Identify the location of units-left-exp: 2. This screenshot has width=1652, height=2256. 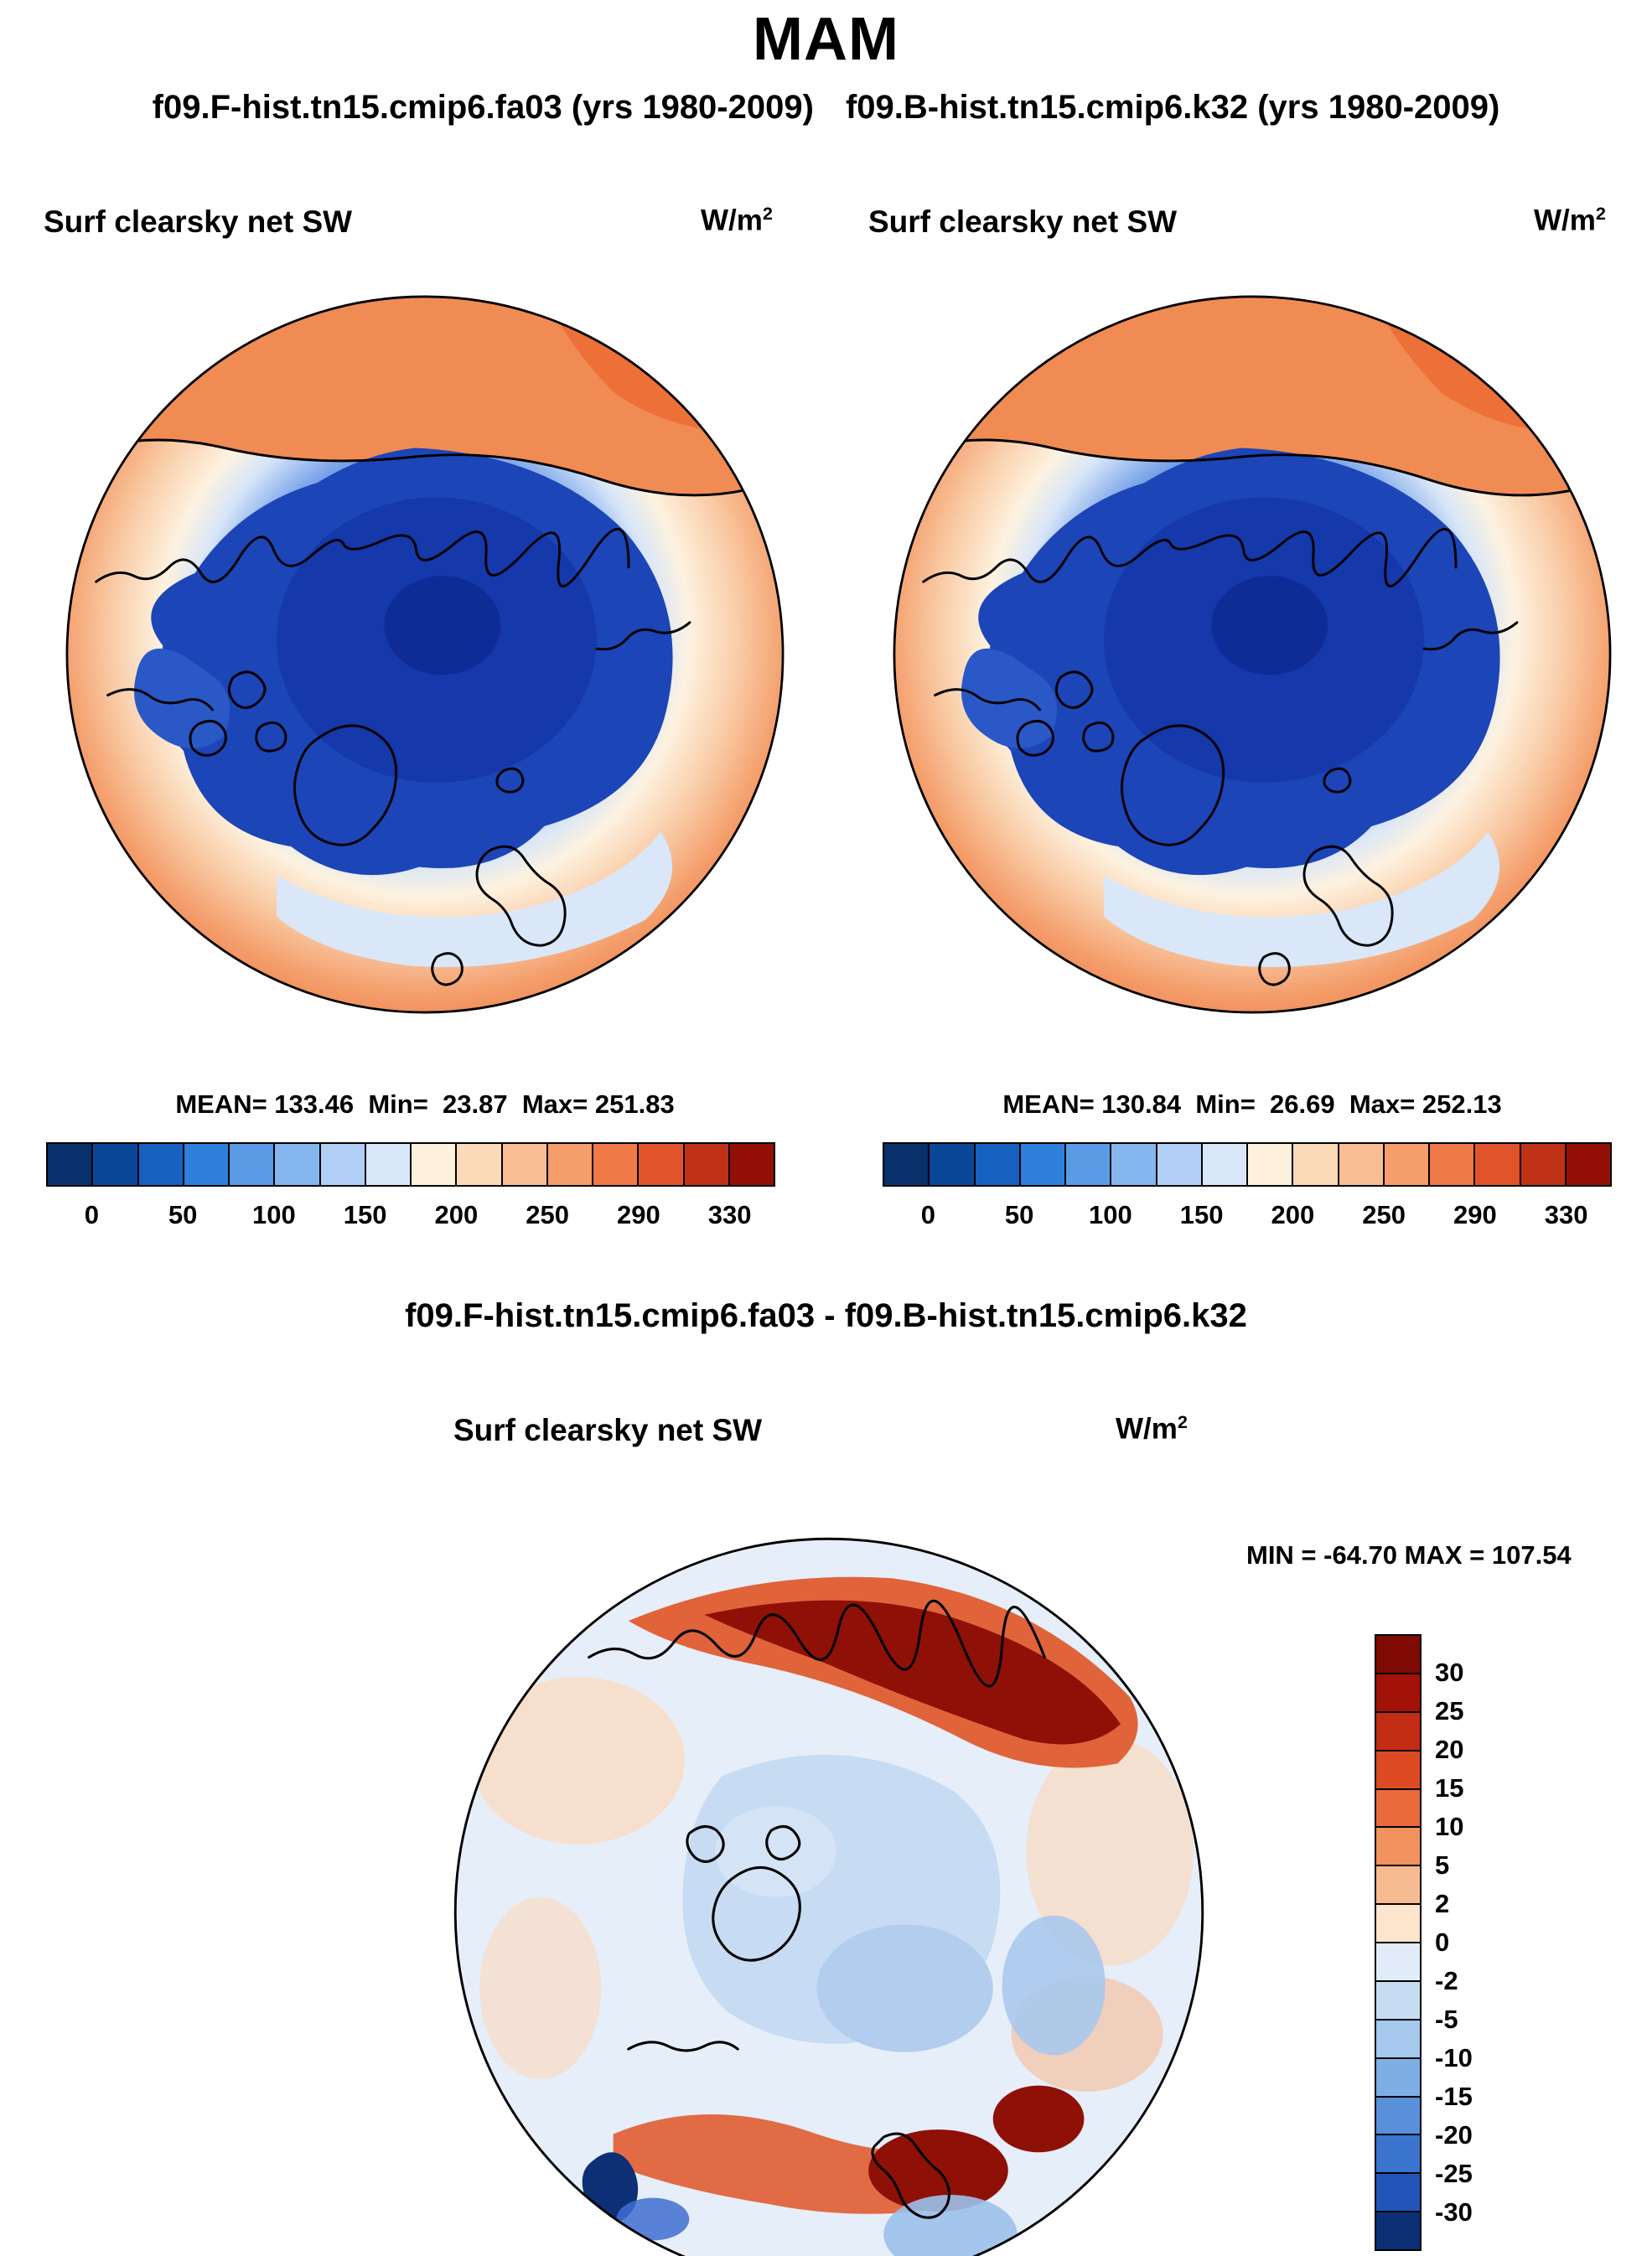
(767, 213).